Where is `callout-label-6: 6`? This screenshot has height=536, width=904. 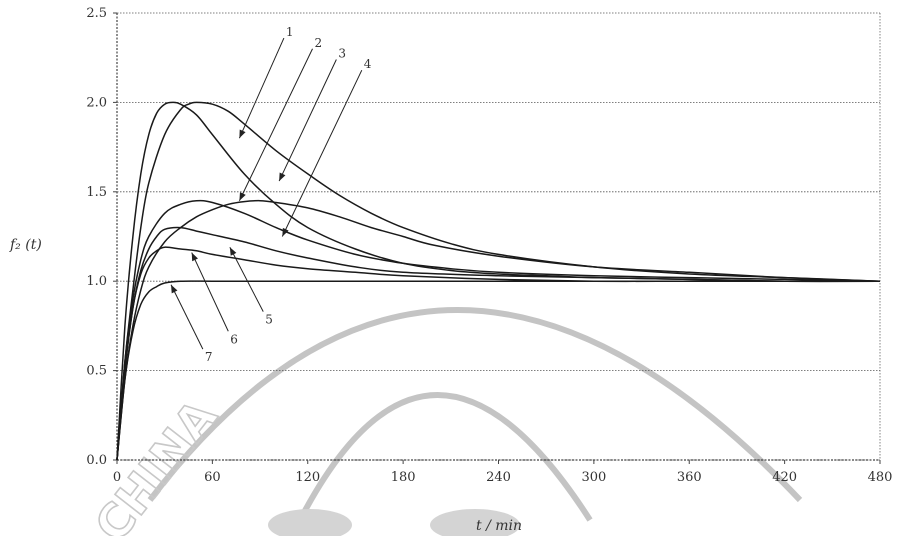 callout-label-6: 6 is located at coordinates (234, 339).